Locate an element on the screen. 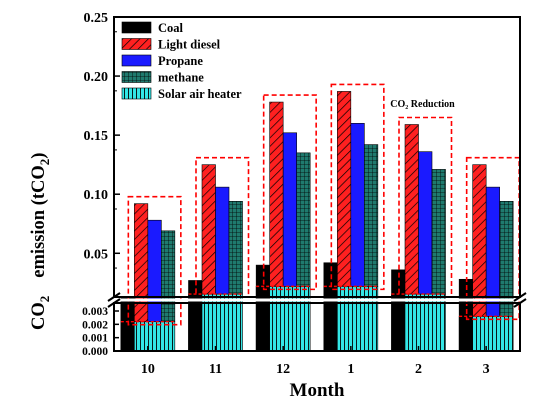 Image resolution: width=550 pixels, height=412 pixels. annotation-co2-reduction: CO₂ Reduction is located at coordinates (422, 104).